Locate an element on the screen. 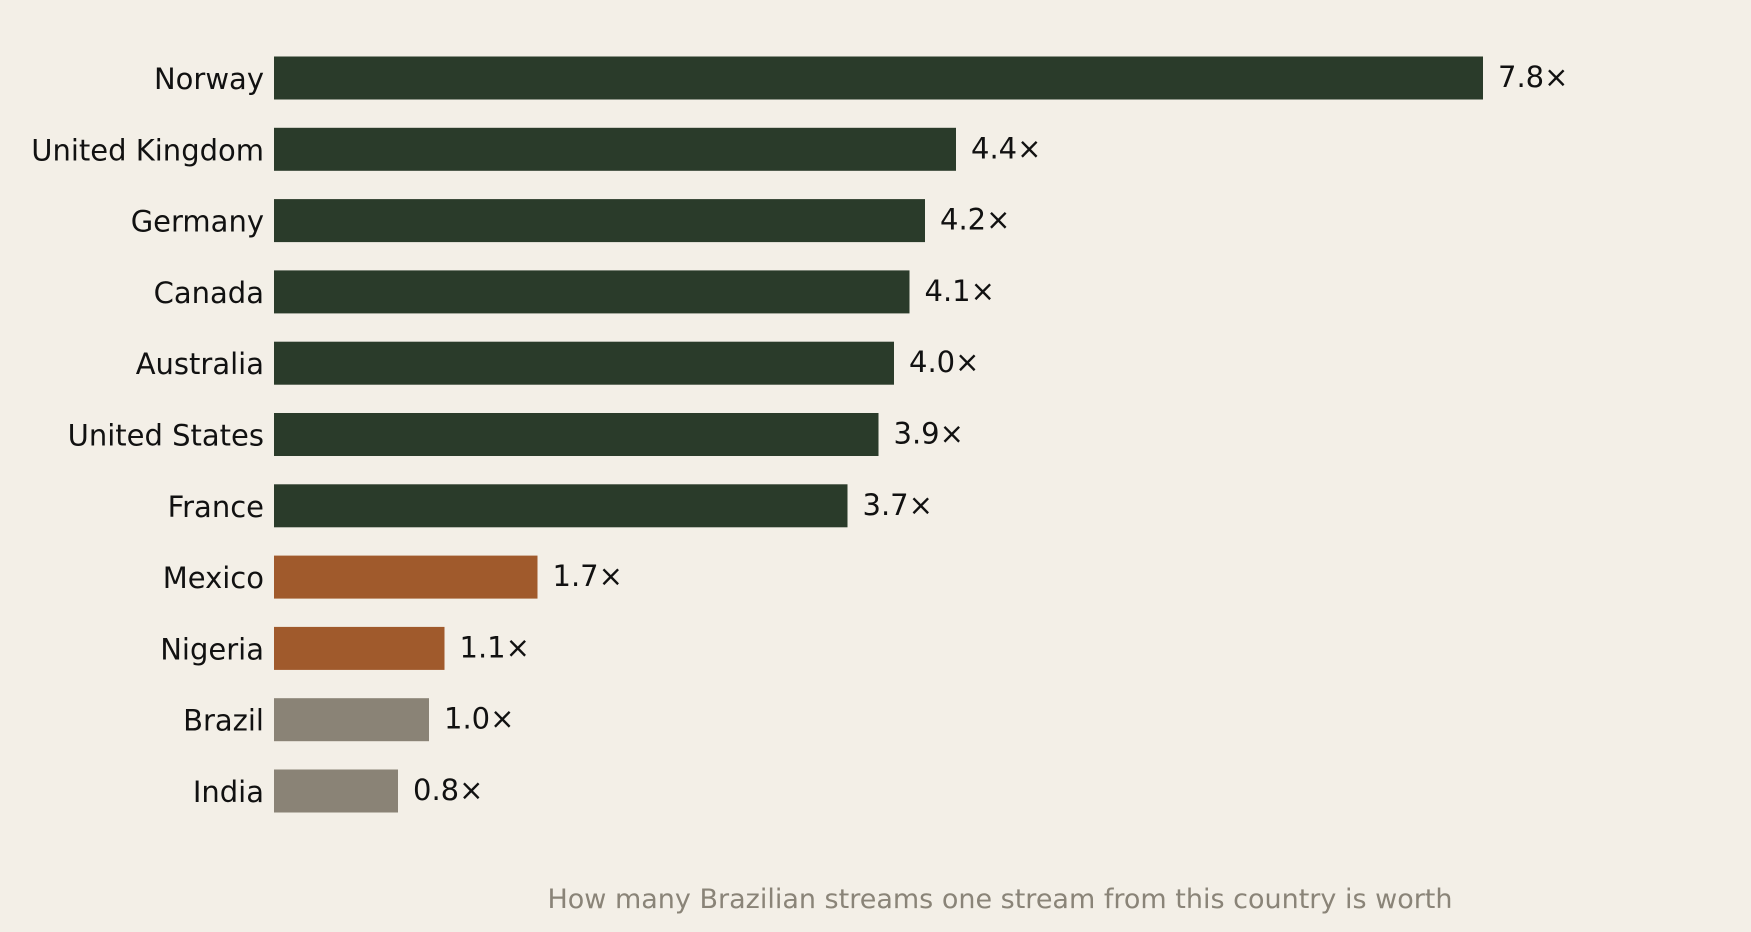  value-label: 4.0× is located at coordinates (944, 362).